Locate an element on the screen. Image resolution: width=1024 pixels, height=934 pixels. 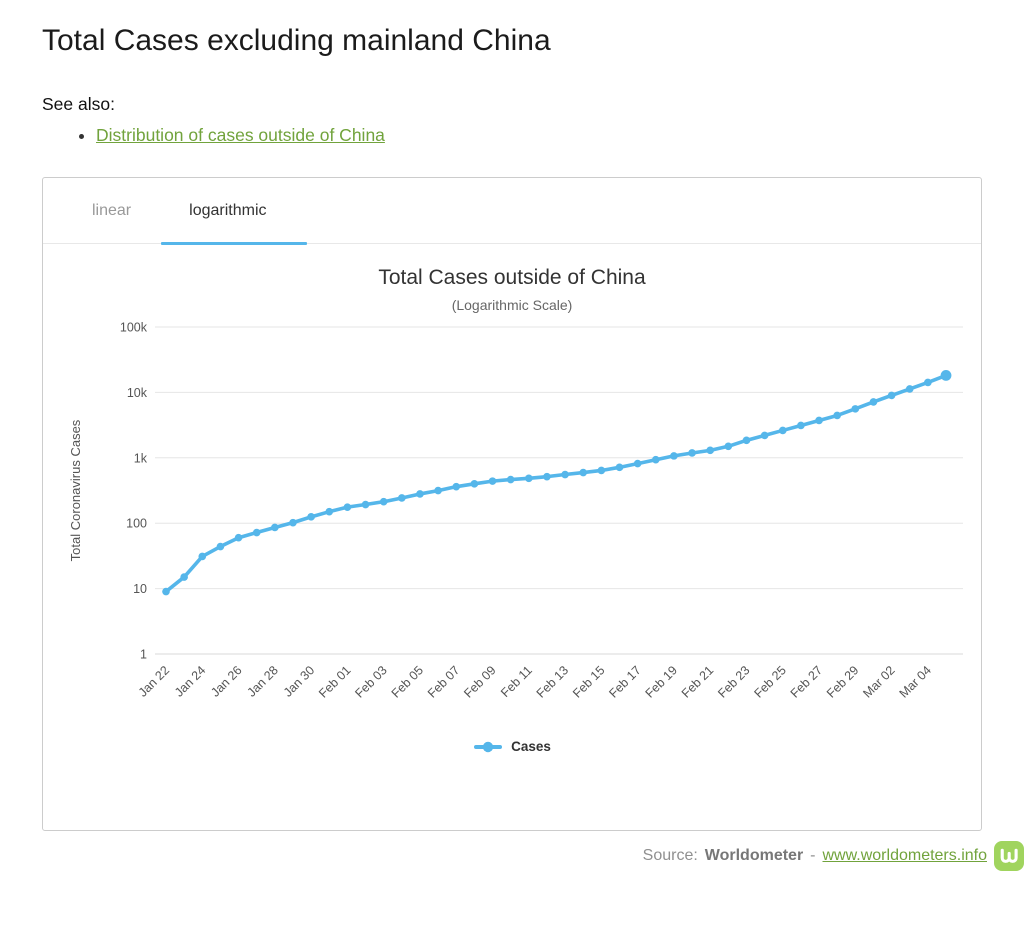
x-tick-label: Feb 25 is located at coordinates (769, 681).